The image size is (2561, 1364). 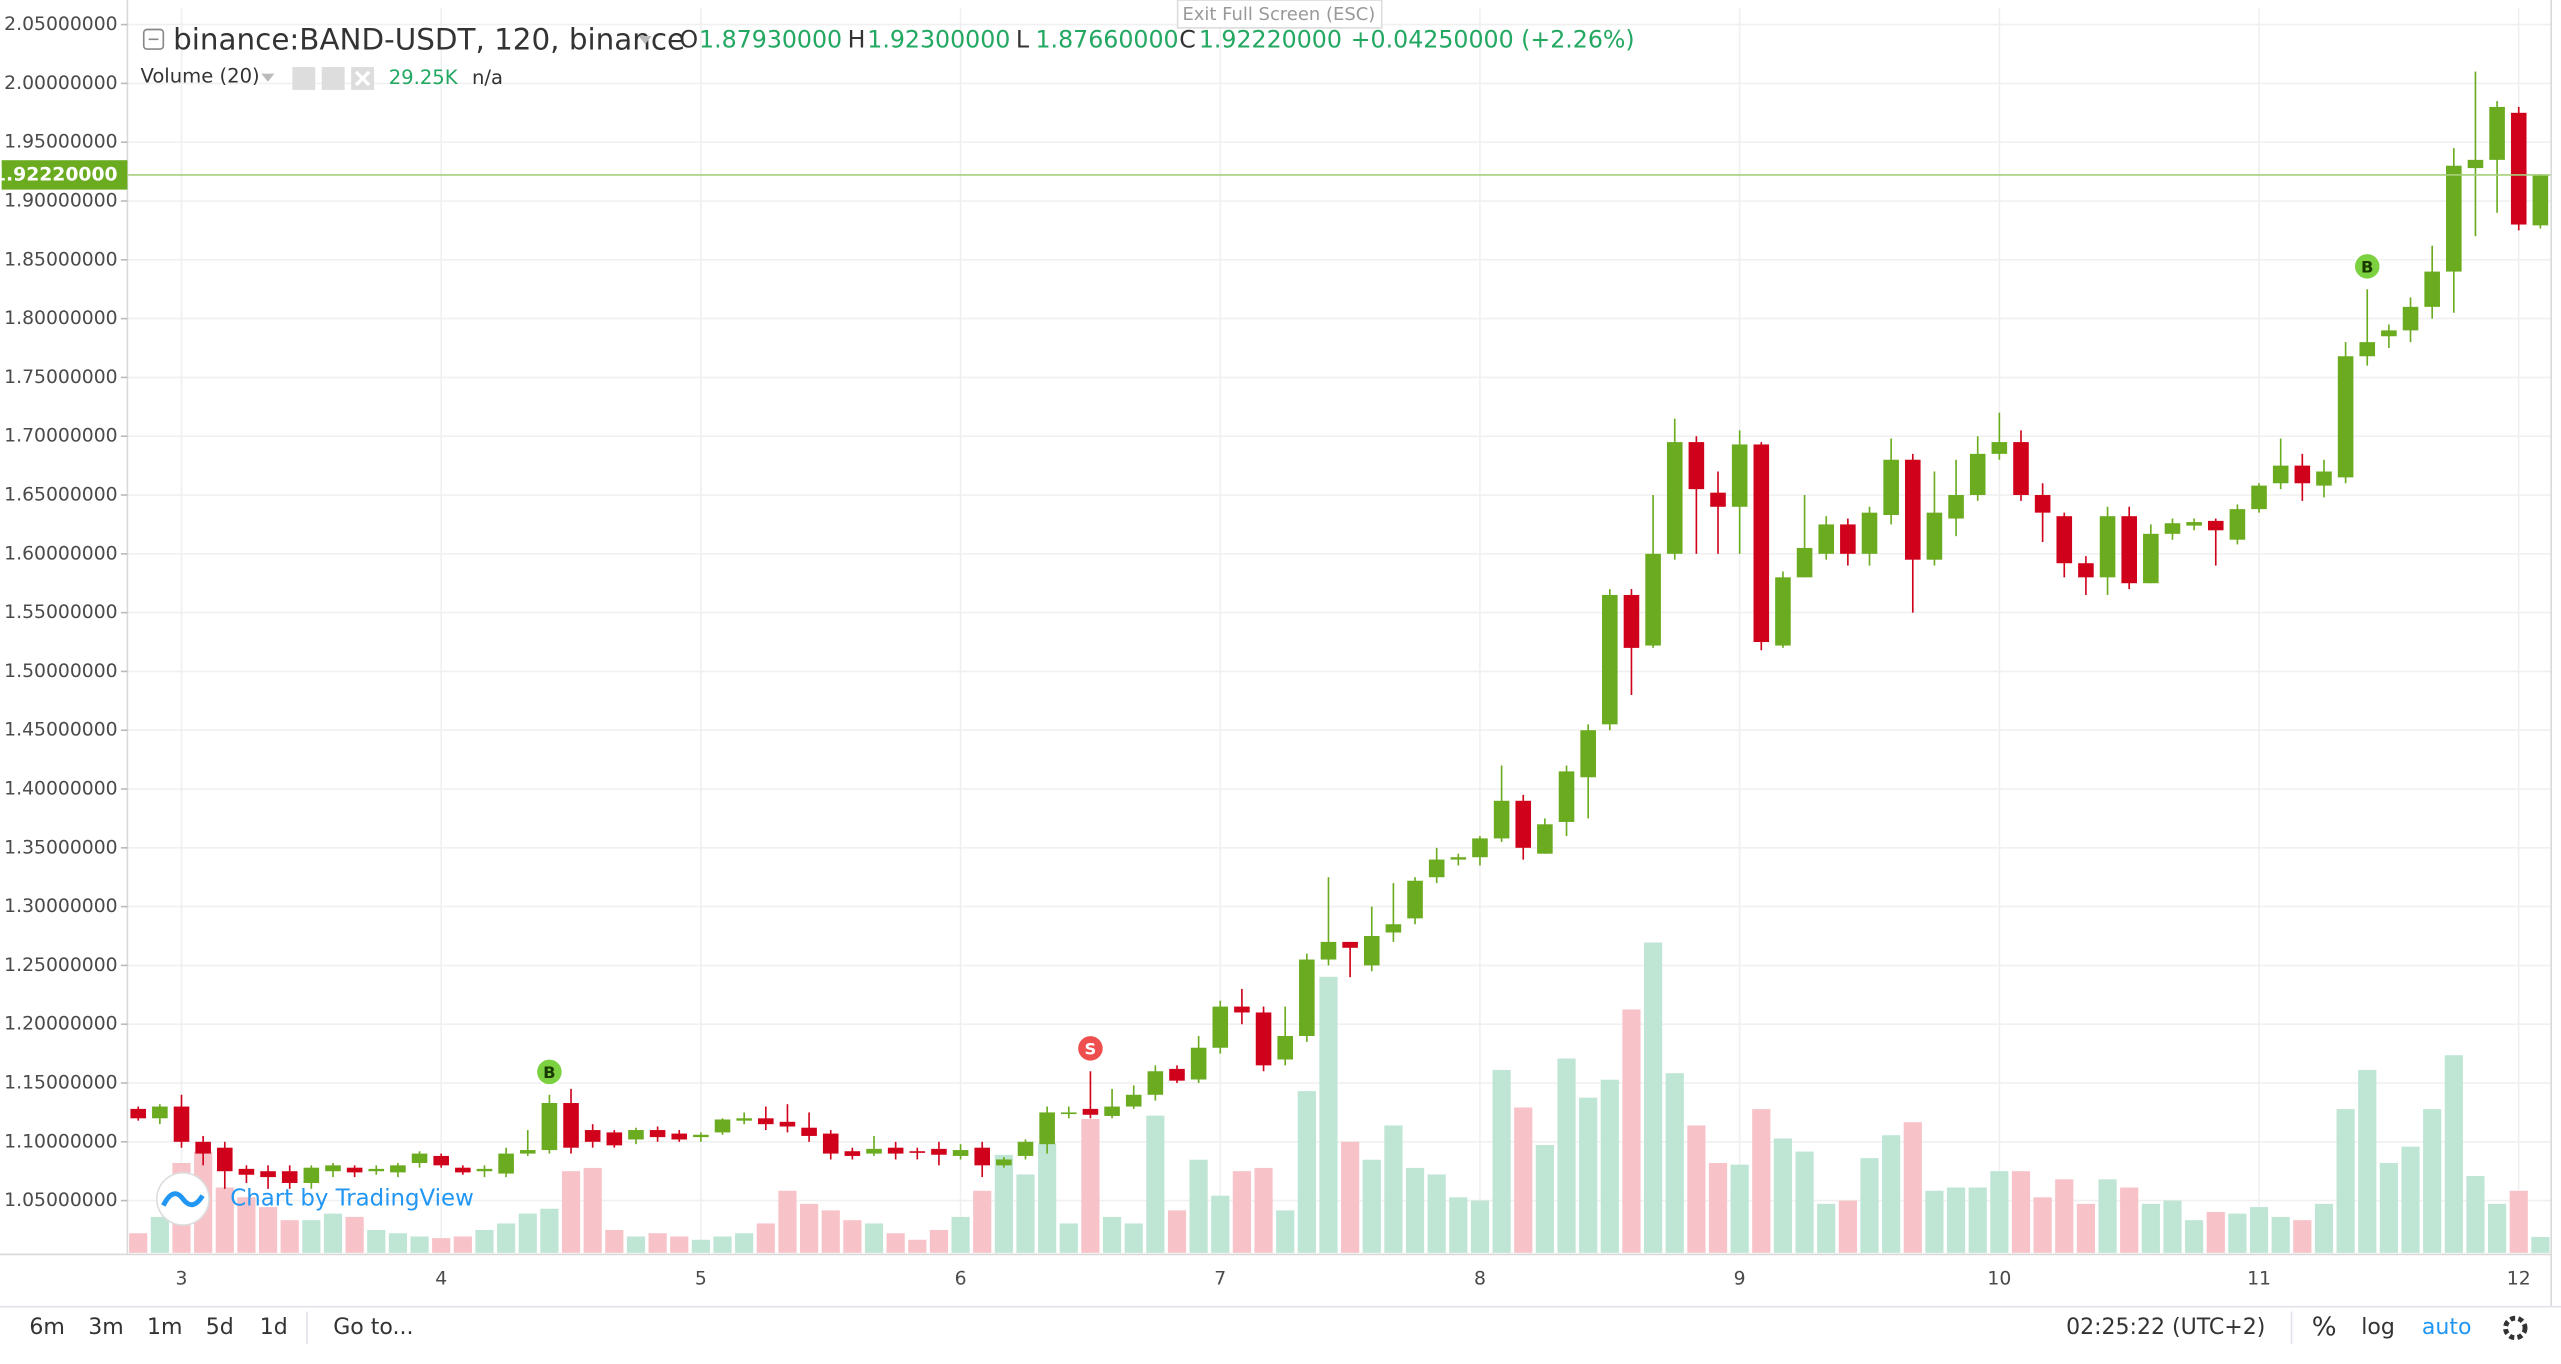 What do you see at coordinates (60, 789) in the screenshot?
I see `y-tick-label: 1.40000000` at bounding box center [60, 789].